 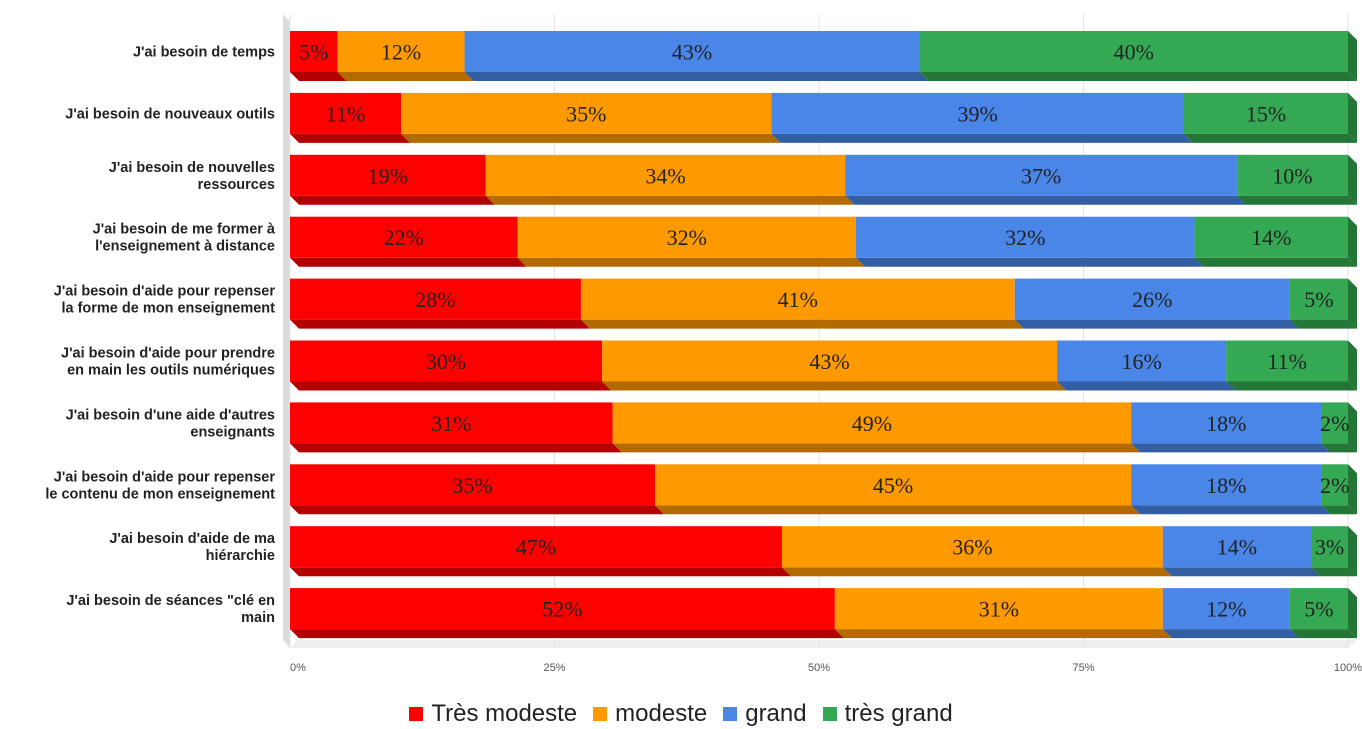 I want to click on data-label: 10%, so click(x=1292, y=175).